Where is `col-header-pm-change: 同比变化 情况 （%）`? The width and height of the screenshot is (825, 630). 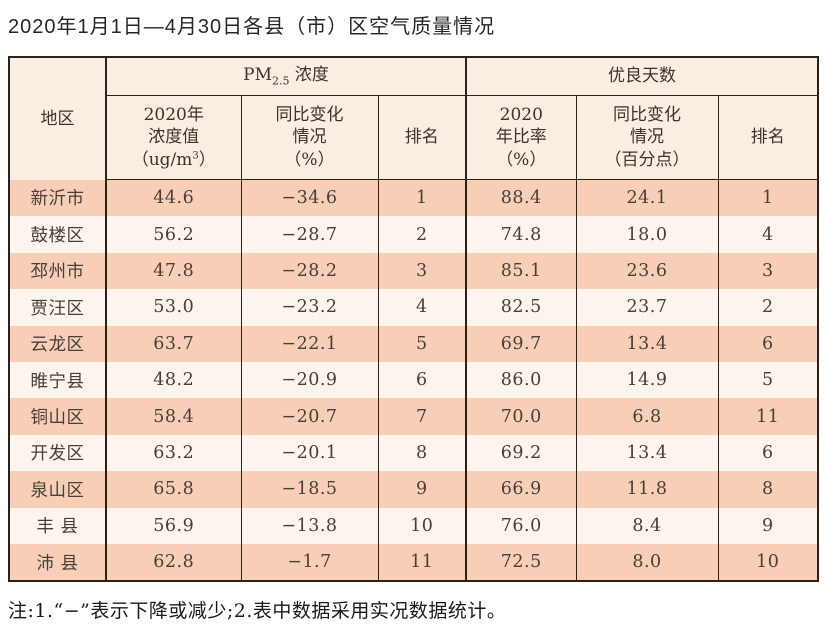
col-header-pm-change: 同比变化 情况 （%） is located at coordinates (309, 137).